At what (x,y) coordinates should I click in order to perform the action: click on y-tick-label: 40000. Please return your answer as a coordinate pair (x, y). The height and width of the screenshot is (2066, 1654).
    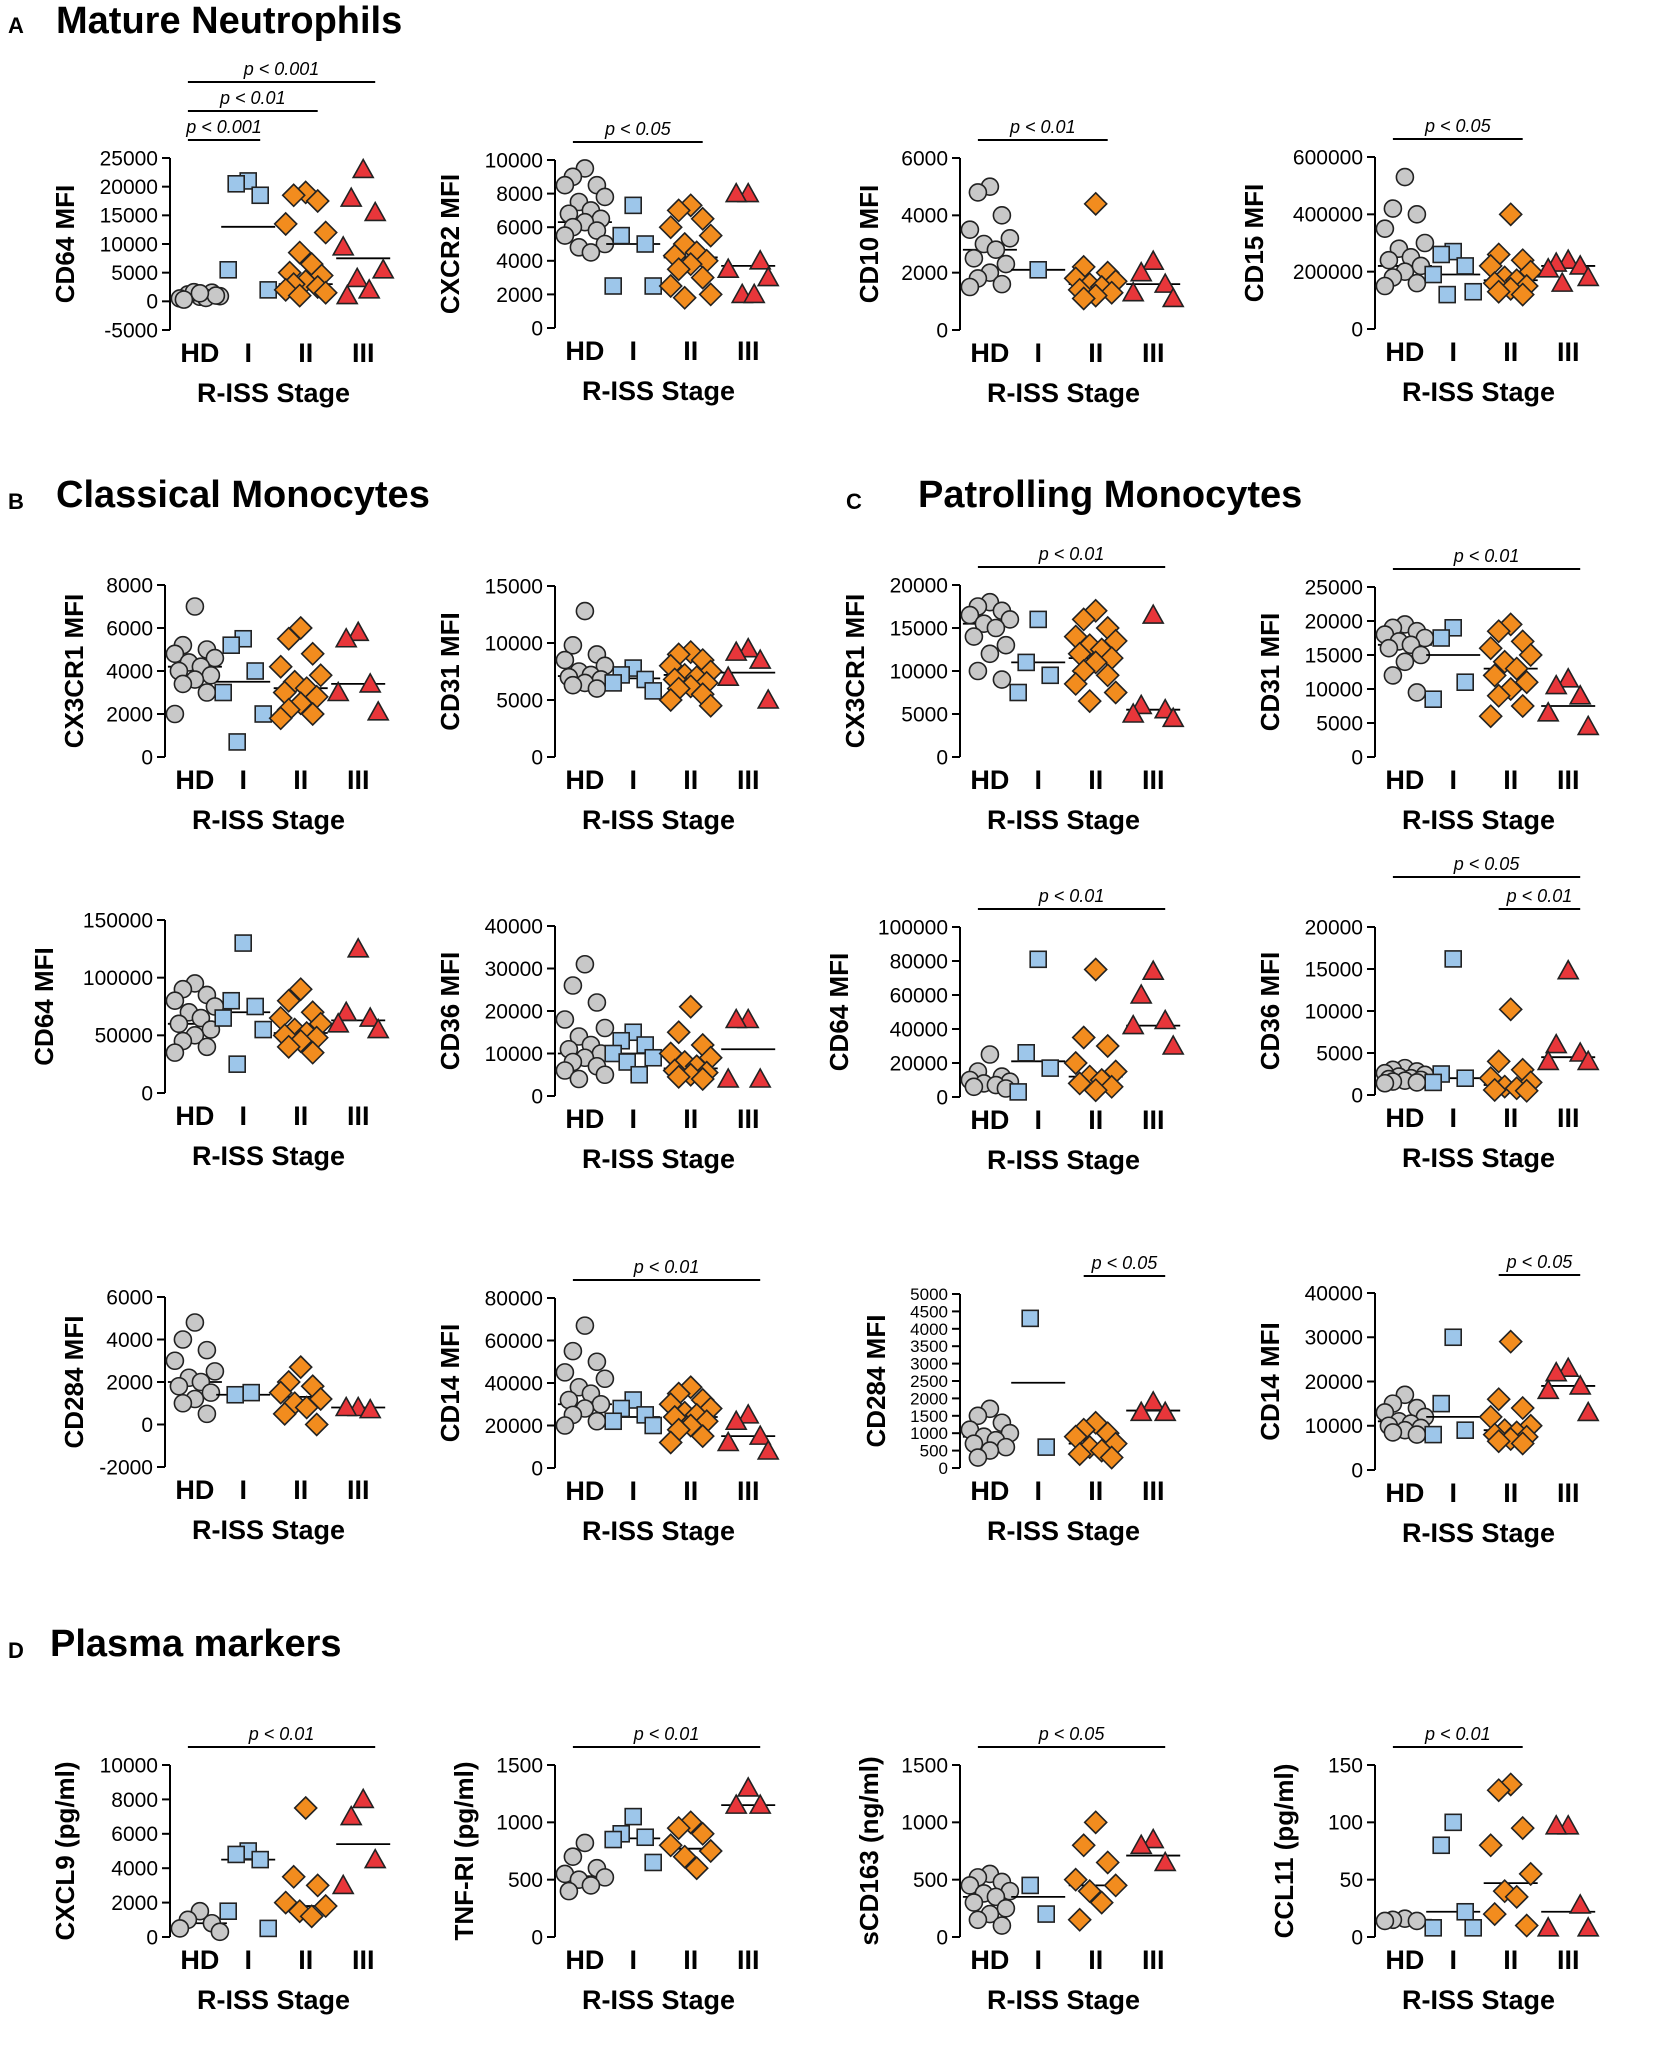
    Looking at the image, I should click on (919, 1029).